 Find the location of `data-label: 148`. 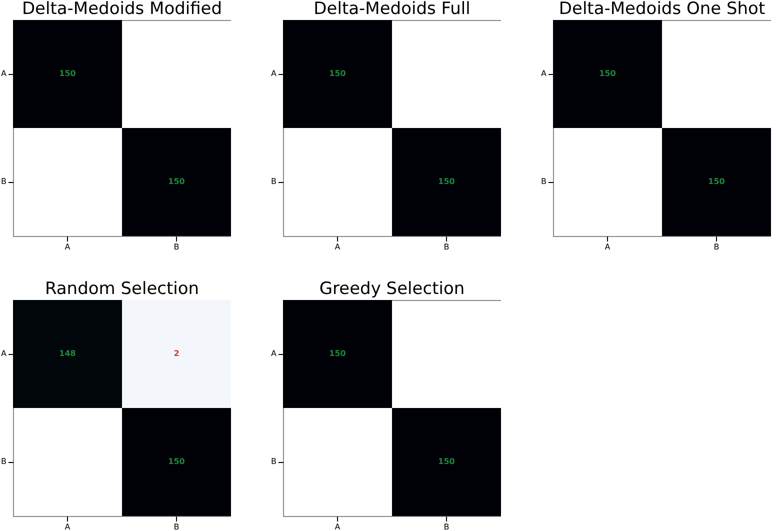

data-label: 148 is located at coordinates (67, 353).